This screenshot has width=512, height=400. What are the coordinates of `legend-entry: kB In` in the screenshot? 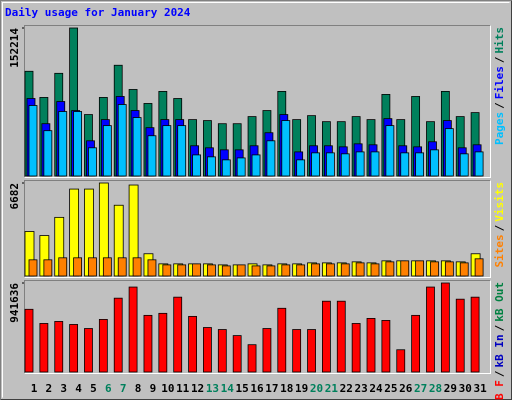 It's located at (499, 350).